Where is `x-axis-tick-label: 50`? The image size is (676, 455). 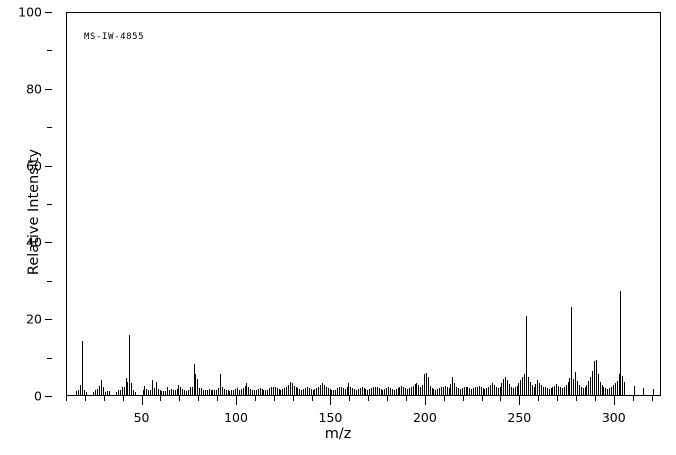 x-axis-tick-label: 50 is located at coordinates (141, 417).